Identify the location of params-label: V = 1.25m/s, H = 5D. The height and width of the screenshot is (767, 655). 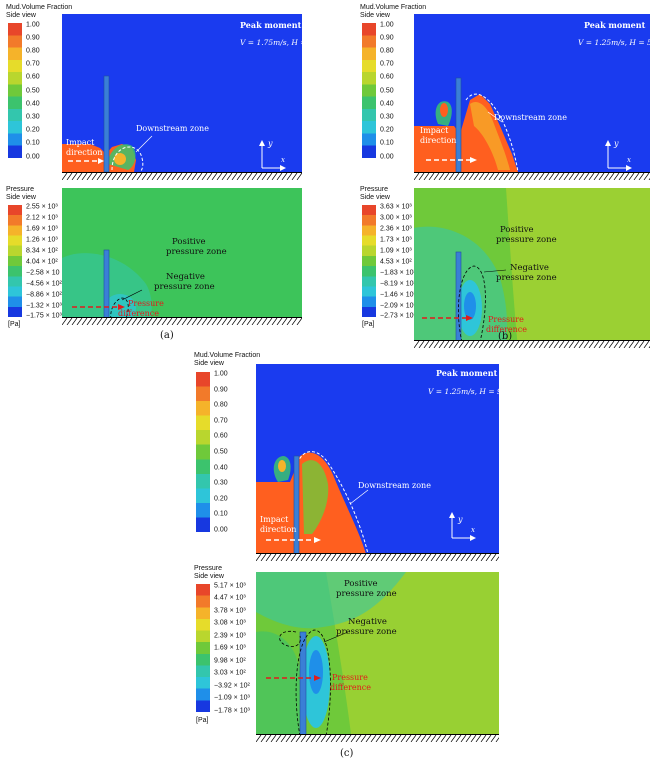
(614, 42).